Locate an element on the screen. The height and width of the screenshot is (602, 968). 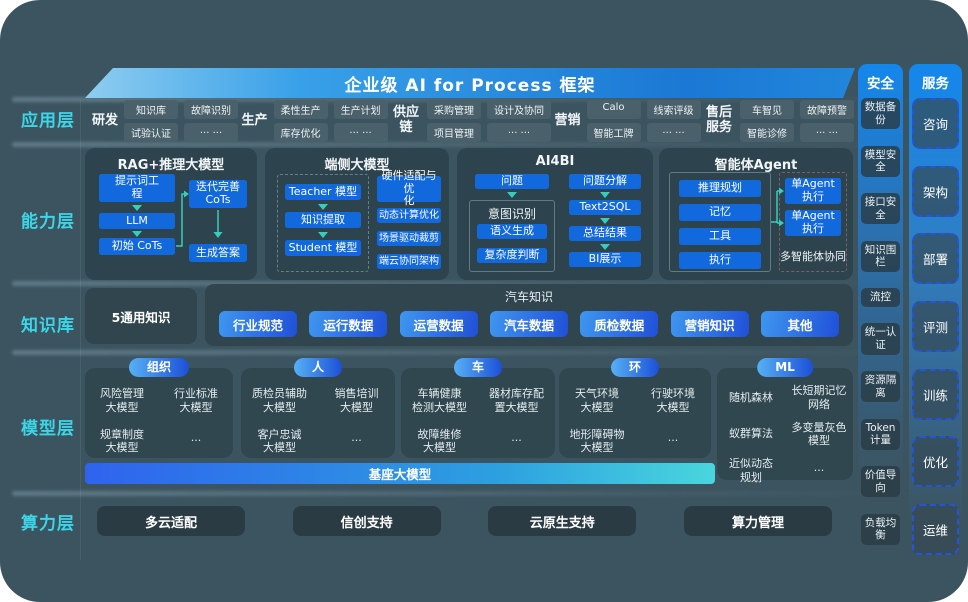
model-item: 行驶环境 大模型 is located at coordinates (673, 400).